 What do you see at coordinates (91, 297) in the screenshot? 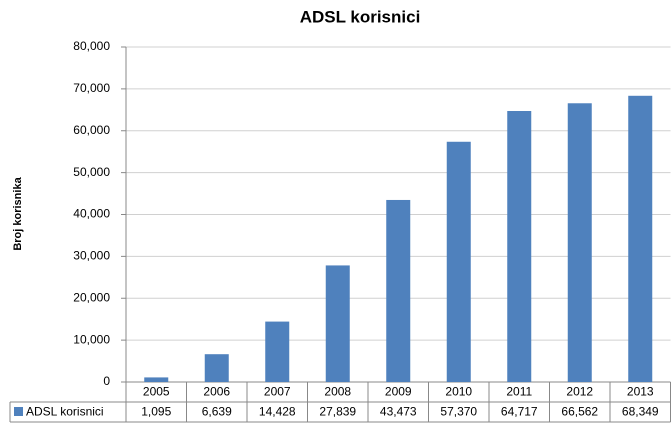
I see `y-tick-label: 20,000` at bounding box center [91, 297].